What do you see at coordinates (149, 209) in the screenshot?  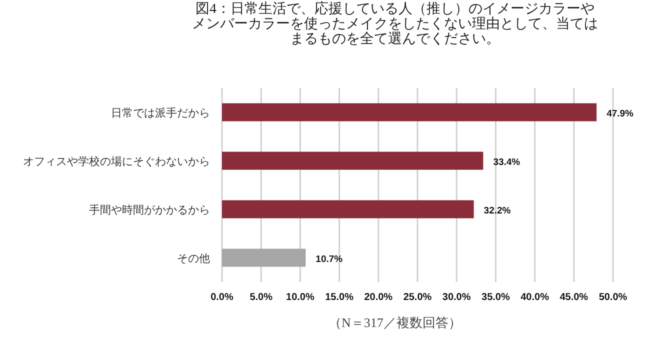 I see `y-tick-label: 手間や時間がかかるから` at bounding box center [149, 209].